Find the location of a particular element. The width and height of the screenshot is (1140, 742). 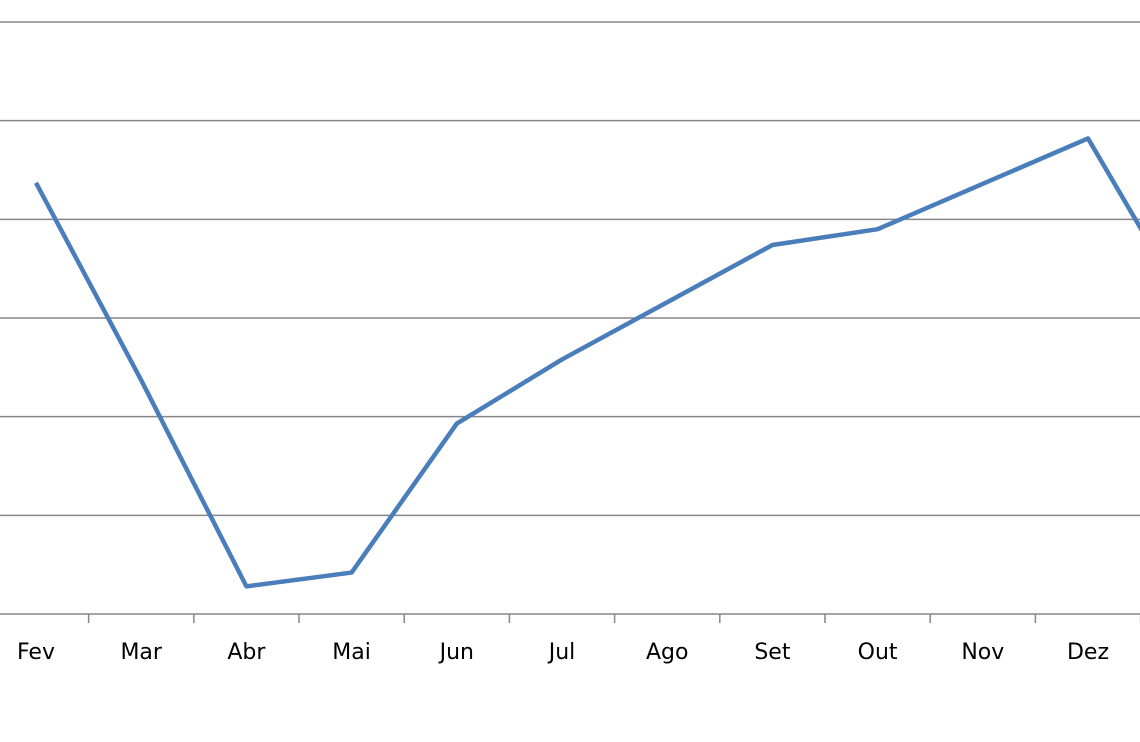

x-tick-label: Jun is located at coordinates (456, 652).